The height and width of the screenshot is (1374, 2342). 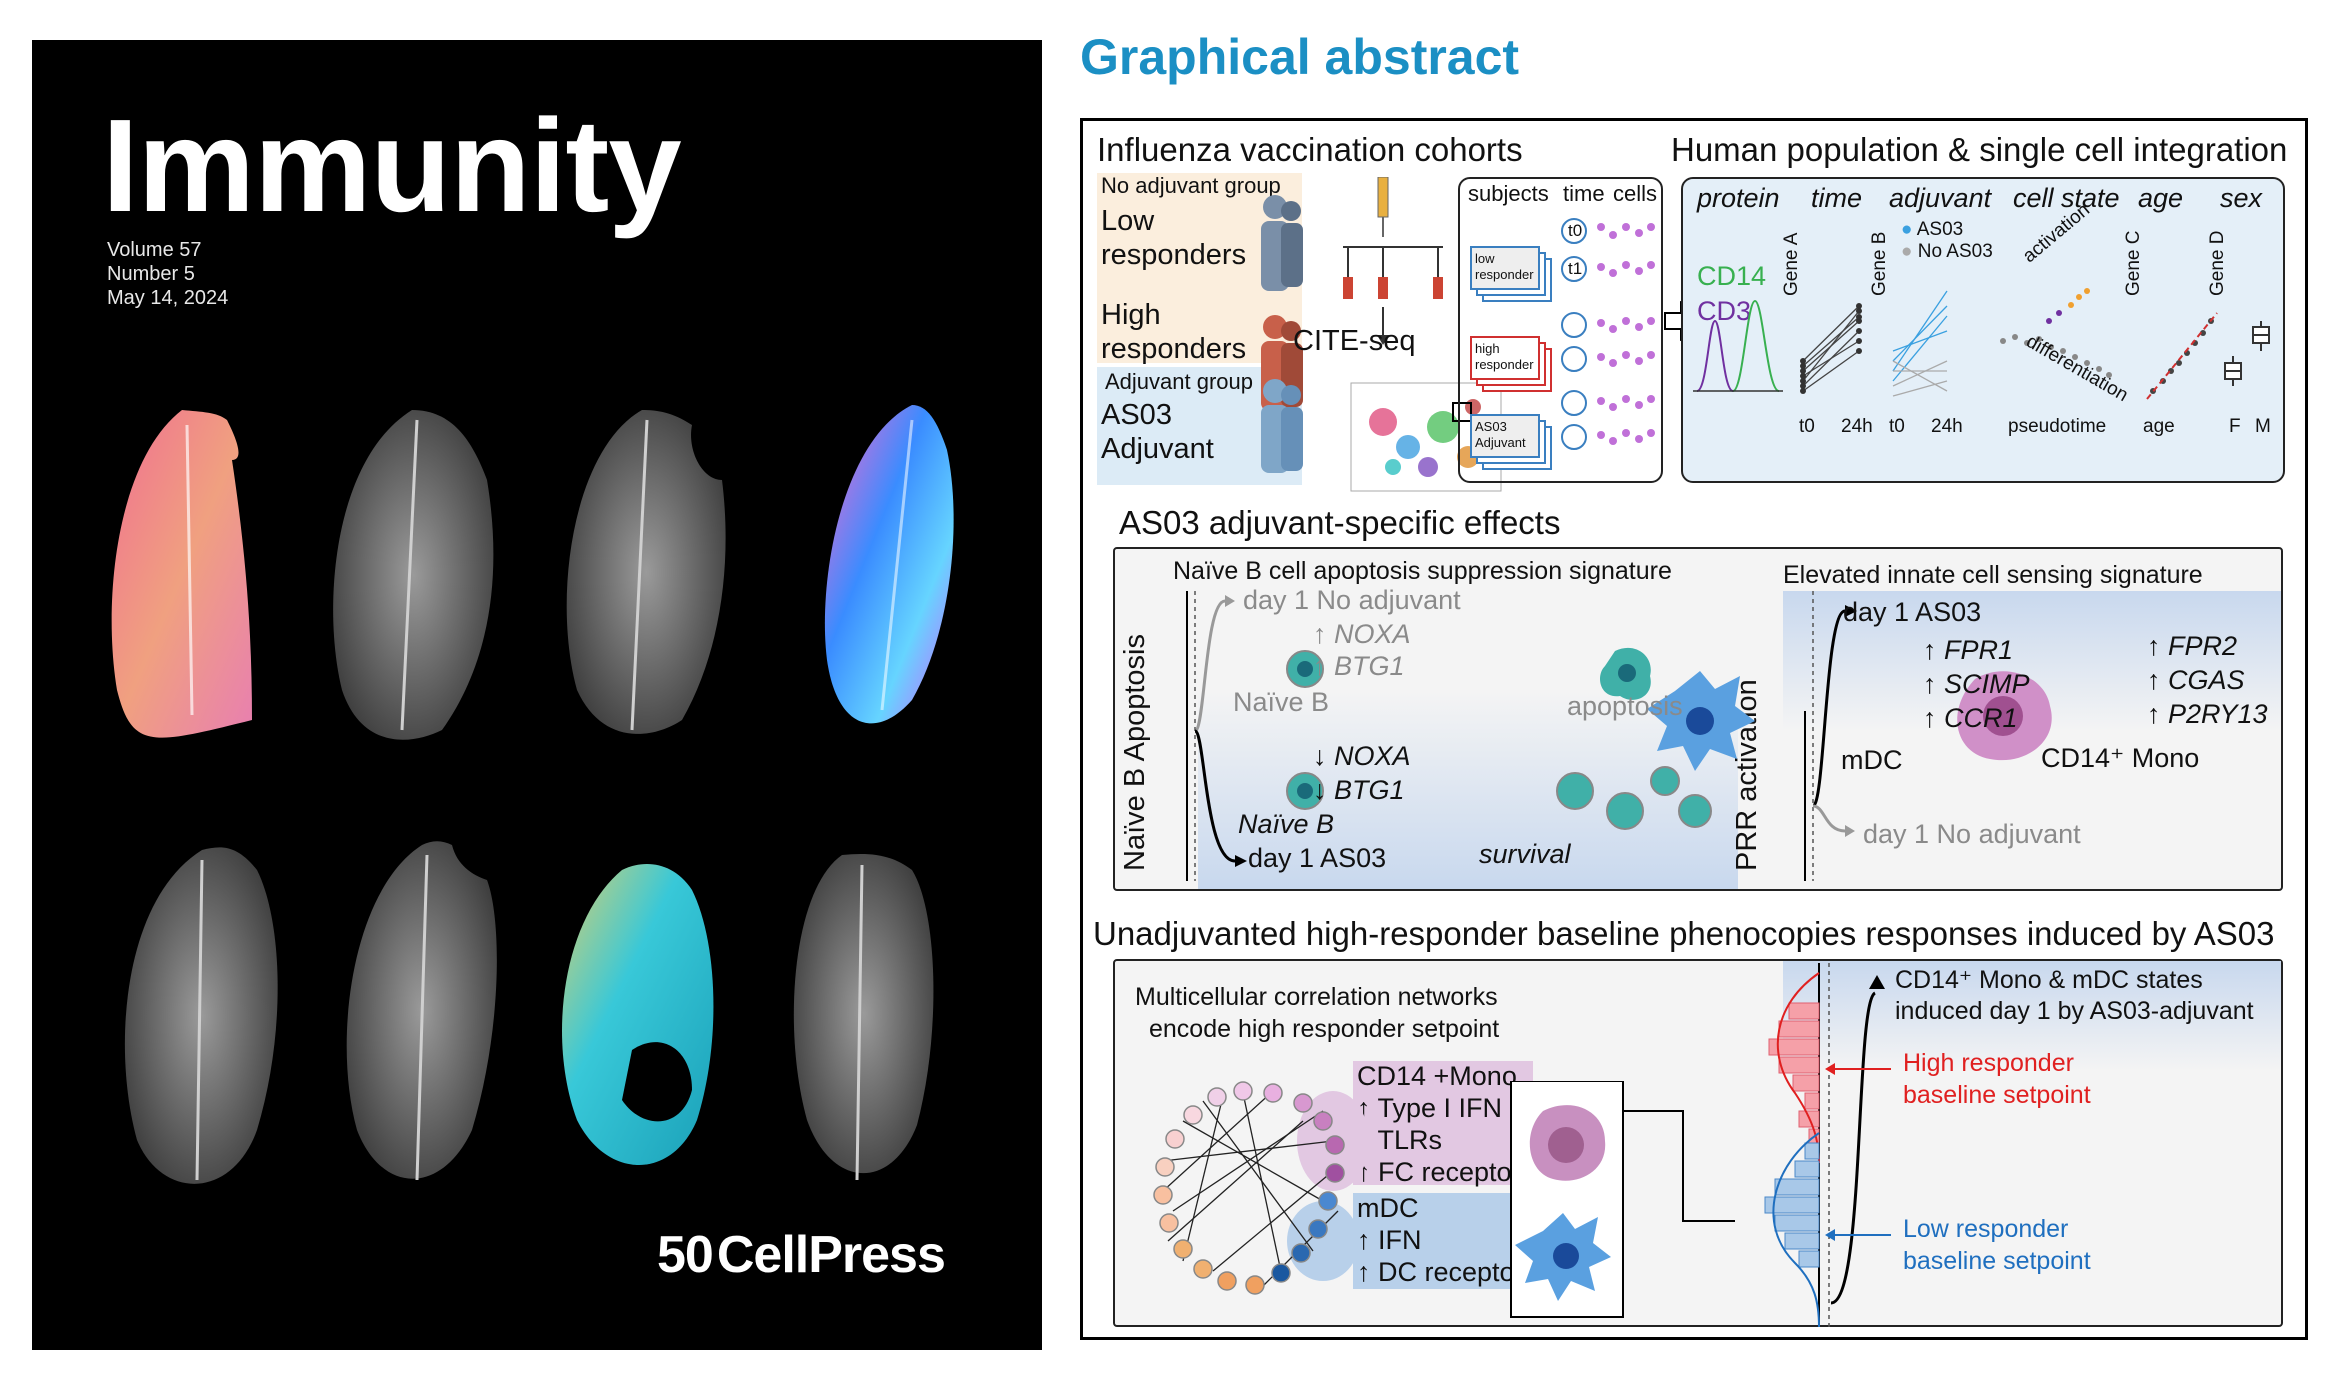 I want to click on integration-panel, so click(x=1983, y=330).